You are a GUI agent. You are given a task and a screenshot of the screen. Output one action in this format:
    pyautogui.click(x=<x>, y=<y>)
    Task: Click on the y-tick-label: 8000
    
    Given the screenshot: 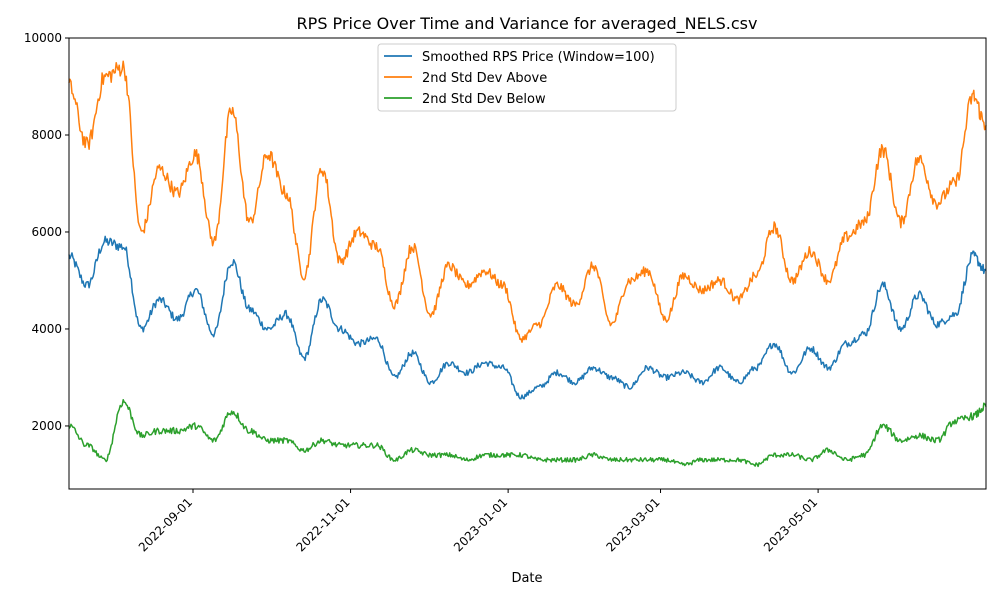 What is the action you would take?
    pyautogui.click(x=46, y=135)
    